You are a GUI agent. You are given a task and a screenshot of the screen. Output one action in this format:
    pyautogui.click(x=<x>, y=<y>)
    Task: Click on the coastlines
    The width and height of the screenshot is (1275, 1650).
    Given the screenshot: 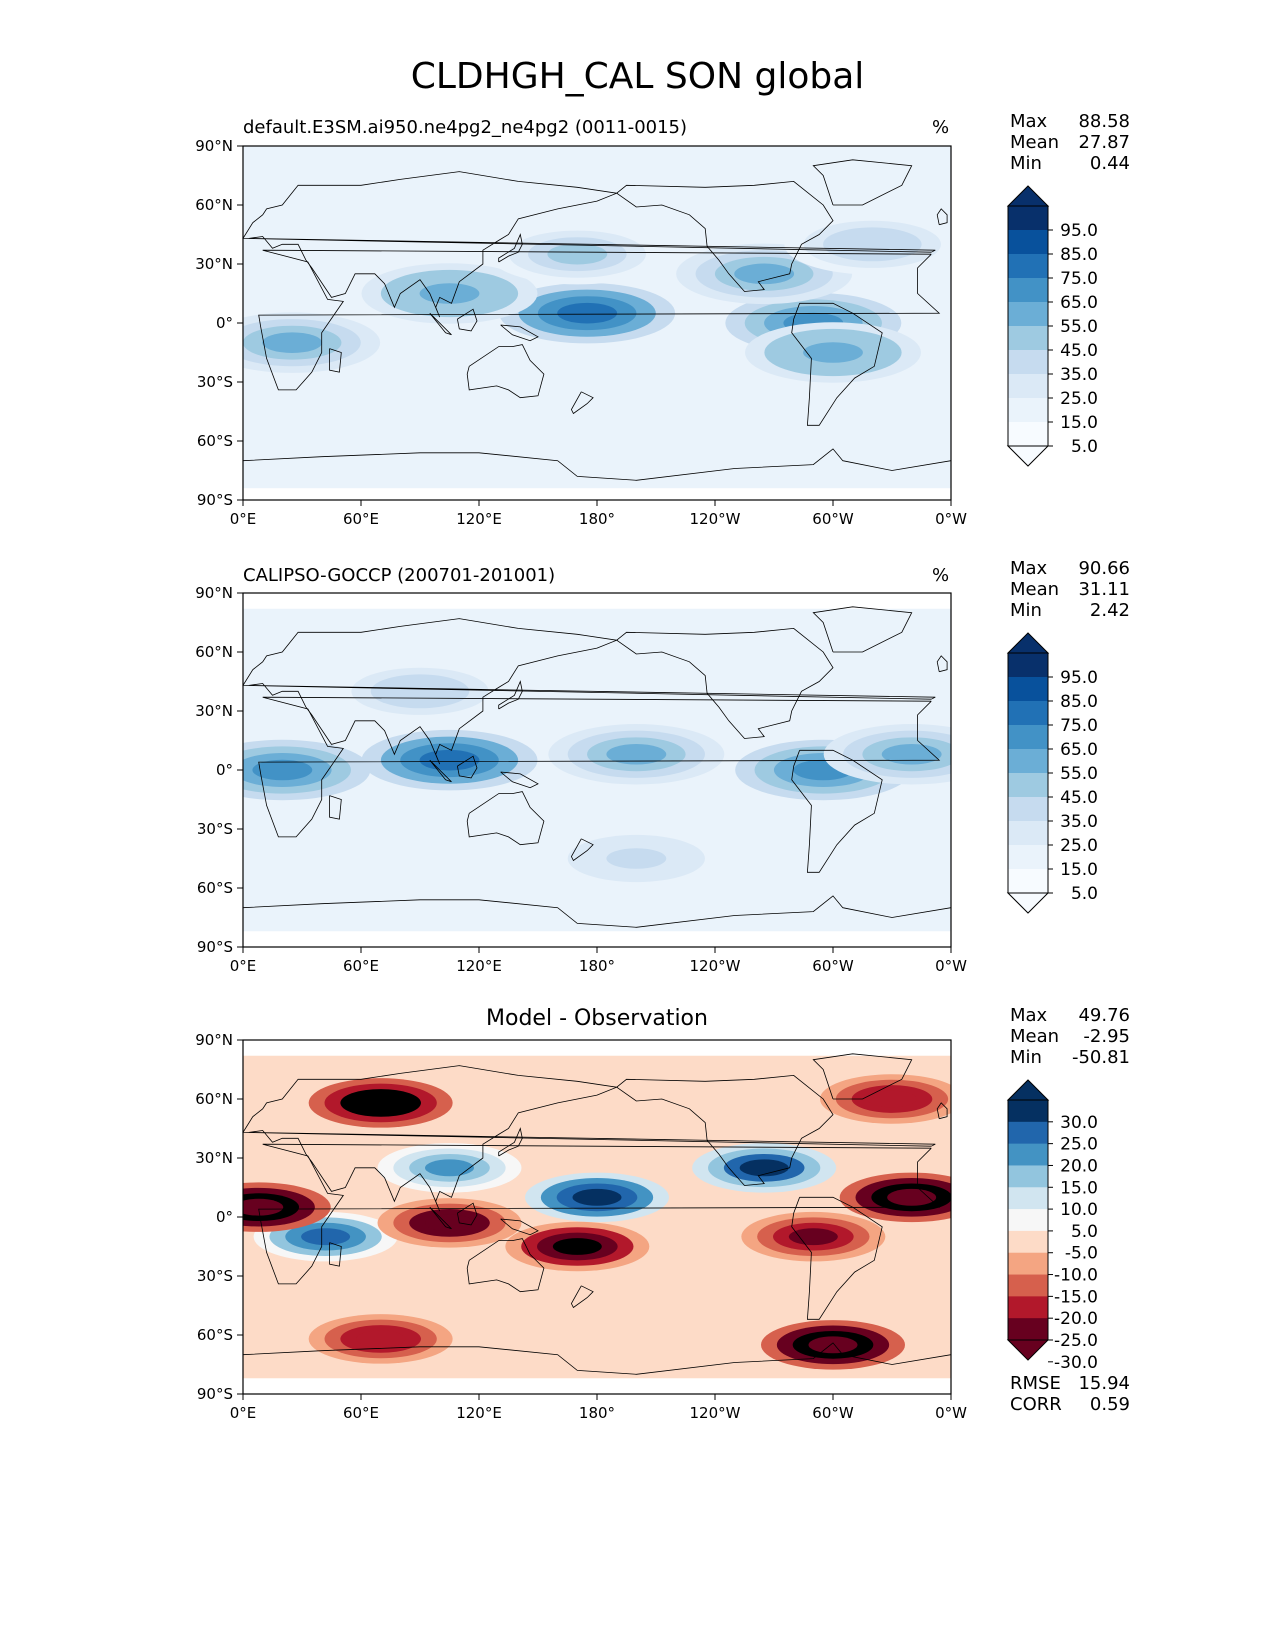 What is the action you would take?
    pyautogui.click(x=597, y=767)
    